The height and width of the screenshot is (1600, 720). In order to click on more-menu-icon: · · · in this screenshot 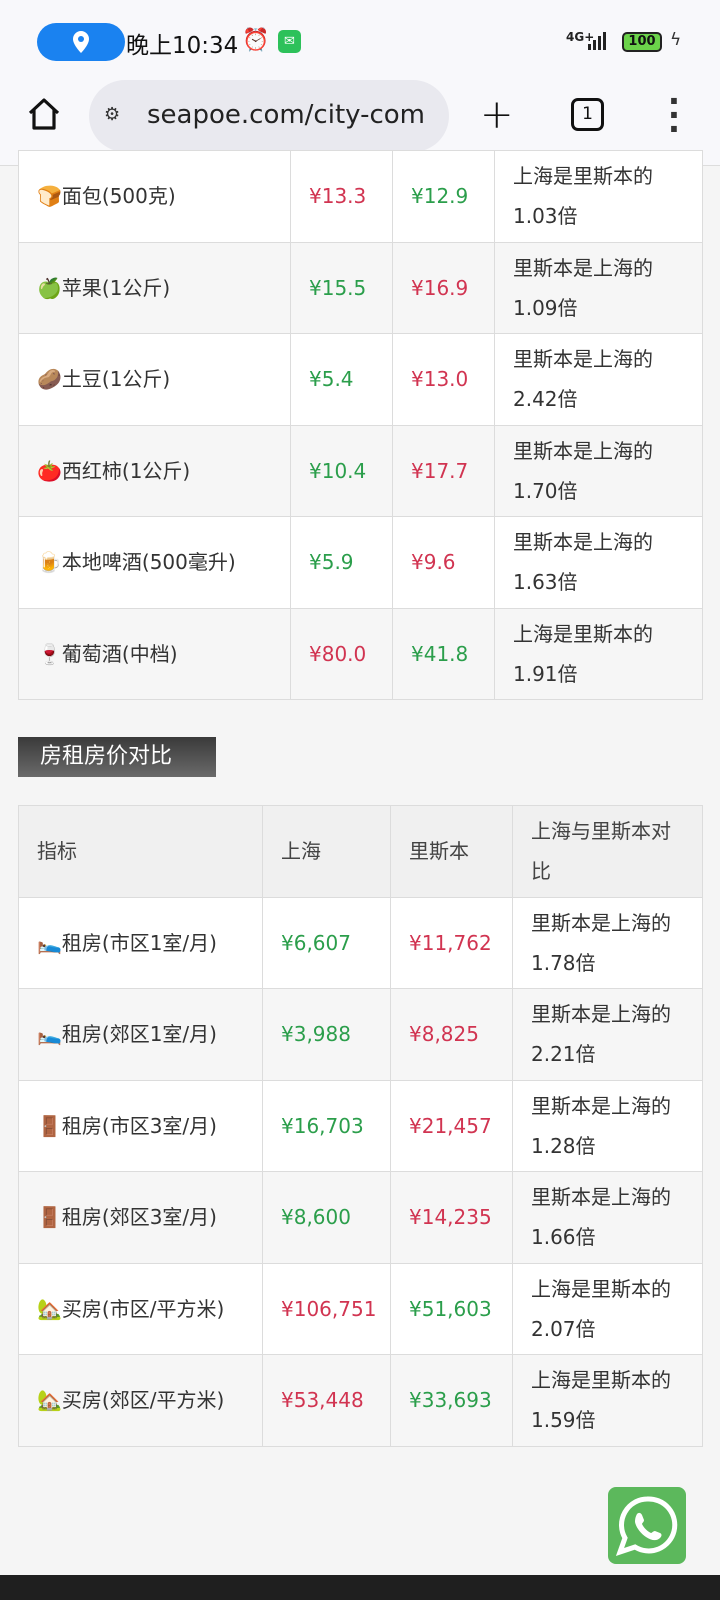, I will do `click(674, 115)`.